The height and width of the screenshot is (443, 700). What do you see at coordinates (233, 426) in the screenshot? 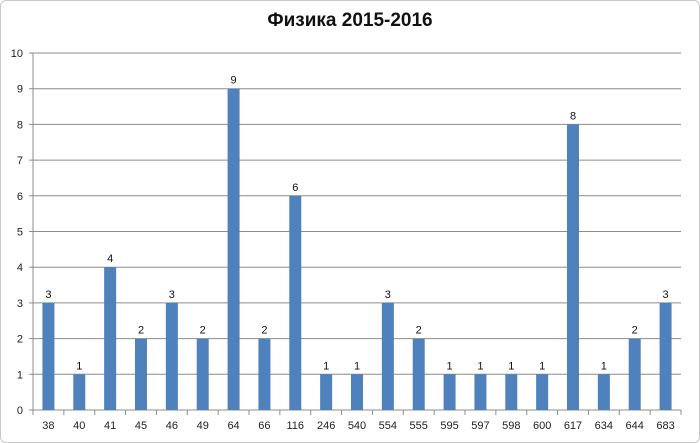
I see `x-tick-label: 64` at bounding box center [233, 426].